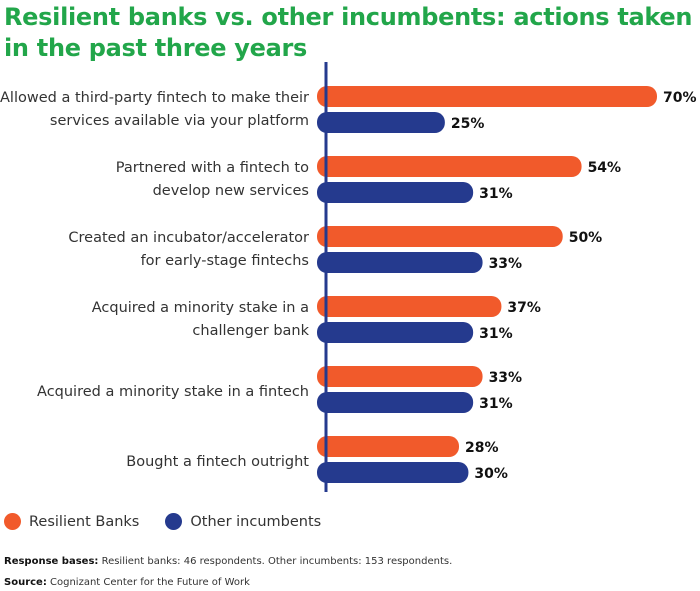 The image size is (700, 591). Describe the element at coordinates (84, 521) in the screenshot. I see `legend-label-resilient: Resilient Banks` at that location.